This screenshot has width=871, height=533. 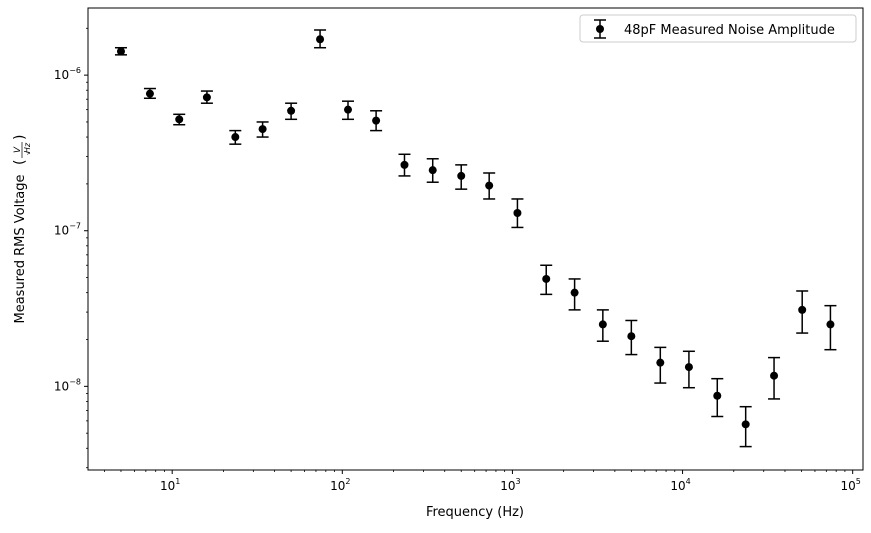 I want to click on y-axis-unit-sqrt-sign: √, so click(x=28, y=153).